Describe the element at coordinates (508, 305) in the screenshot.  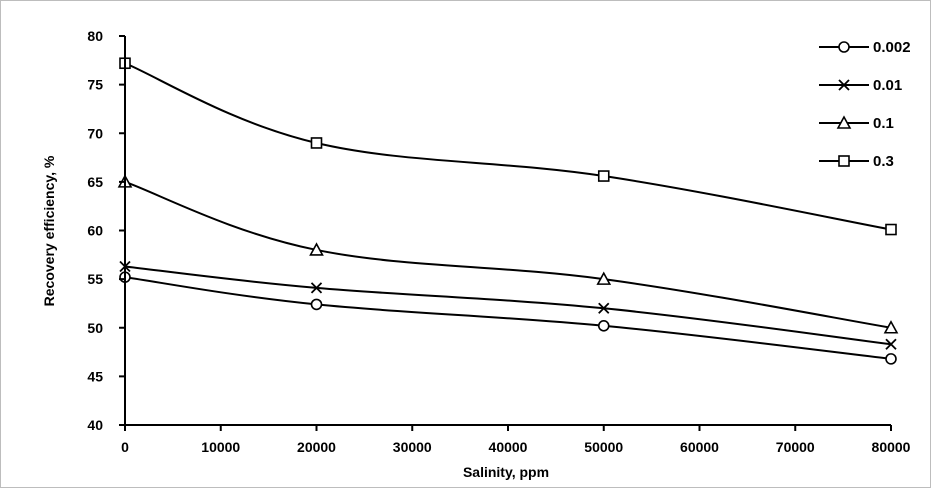
I see `series-line-0.01` at that location.